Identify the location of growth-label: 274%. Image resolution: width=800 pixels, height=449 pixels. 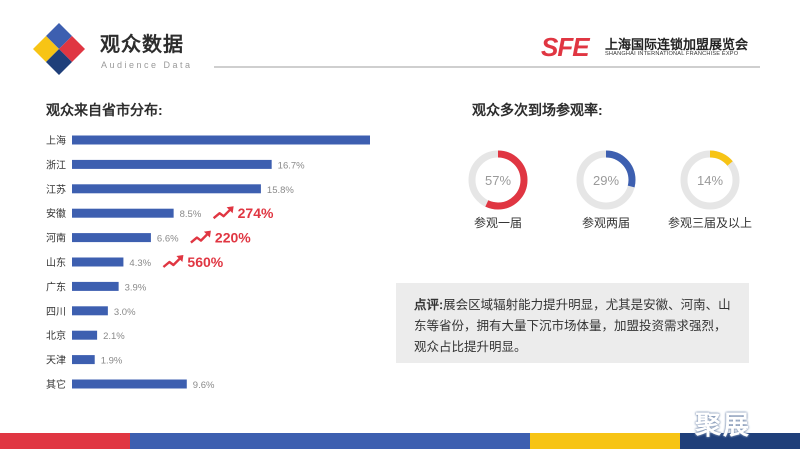
(256, 213).